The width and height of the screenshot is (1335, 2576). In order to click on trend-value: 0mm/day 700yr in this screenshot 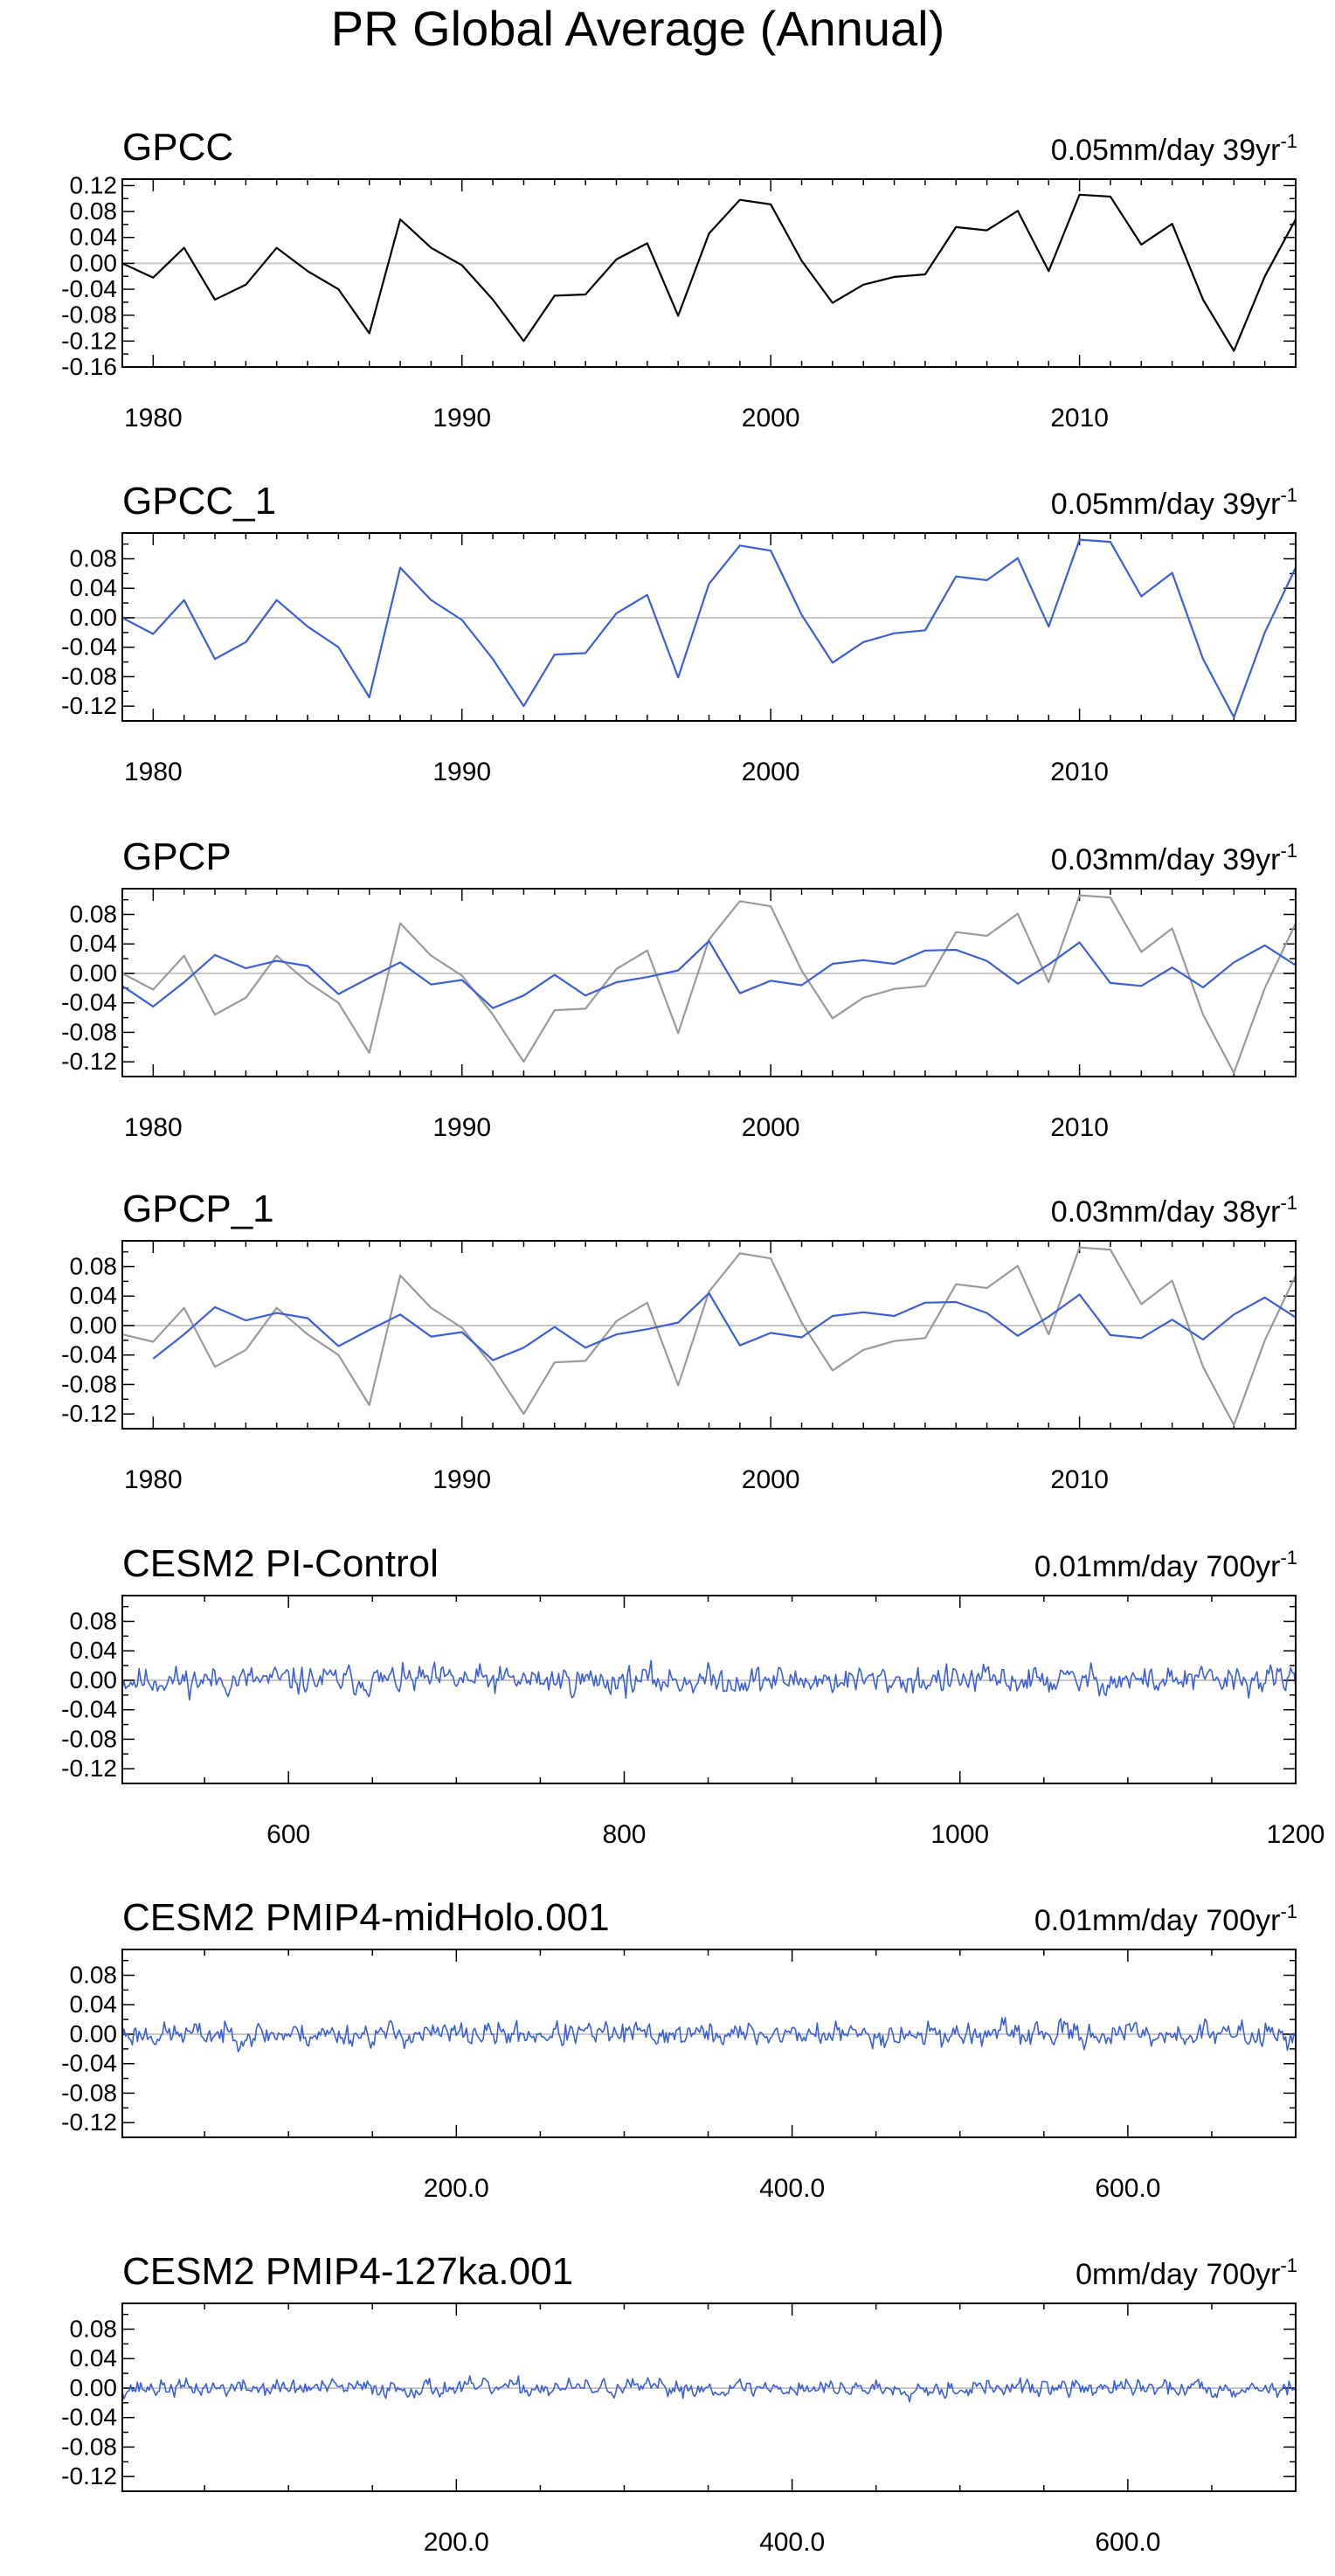, I will do `click(1178, 2274)`.